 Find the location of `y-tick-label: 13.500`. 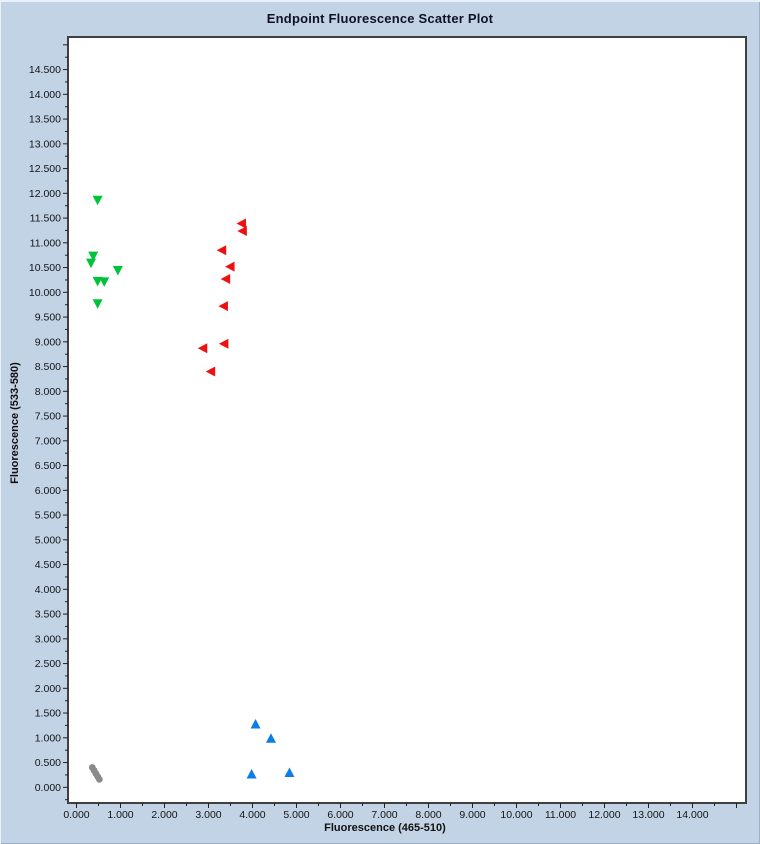

y-tick-label: 13.500 is located at coordinates (45, 120).